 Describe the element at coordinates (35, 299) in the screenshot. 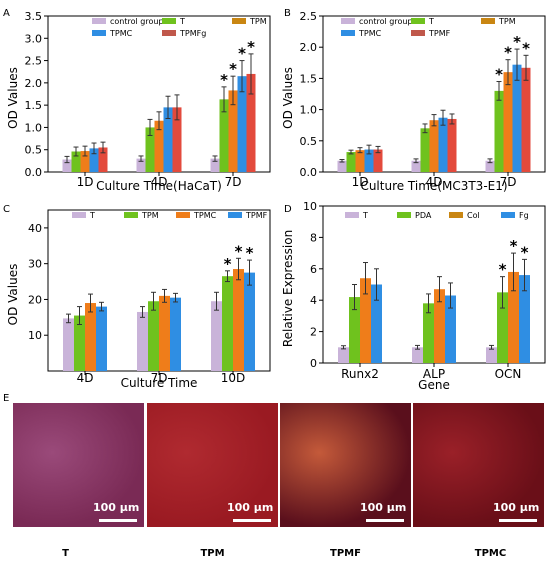

I see `y-tick-label: 20` at that location.